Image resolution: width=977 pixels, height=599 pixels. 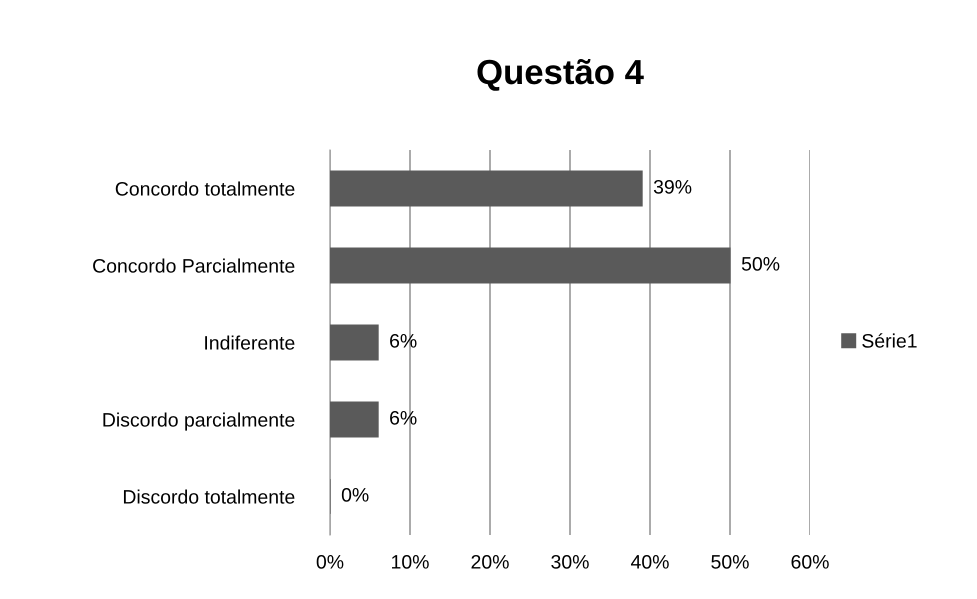 I want to click on y-tick-label: Indiferente, so click(x=249, y=342).